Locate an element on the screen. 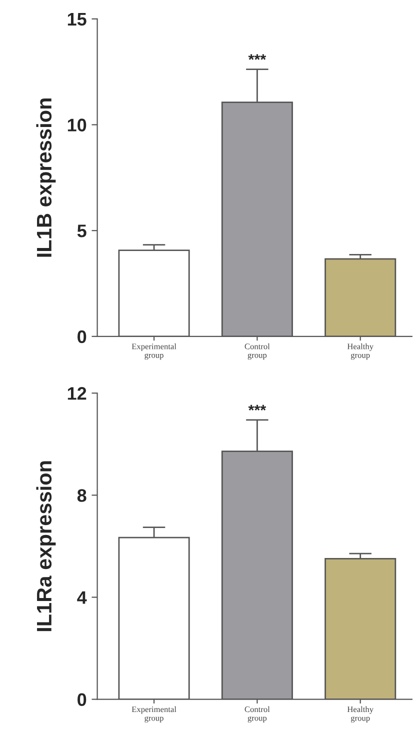 The image size is (414, 756). y-tick-label: 5 is located at coordinates (81, 231).